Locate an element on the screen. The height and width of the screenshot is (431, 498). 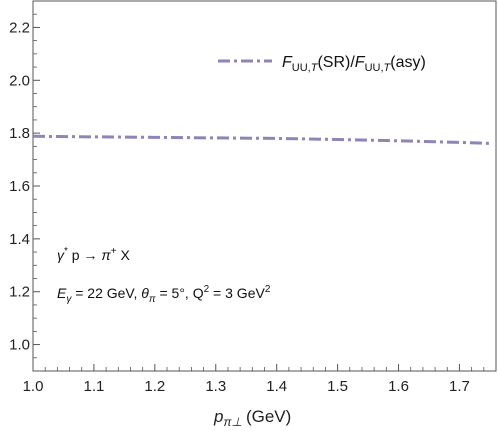
y-tick-label: 1.6 is located at coordinates (19, 186).